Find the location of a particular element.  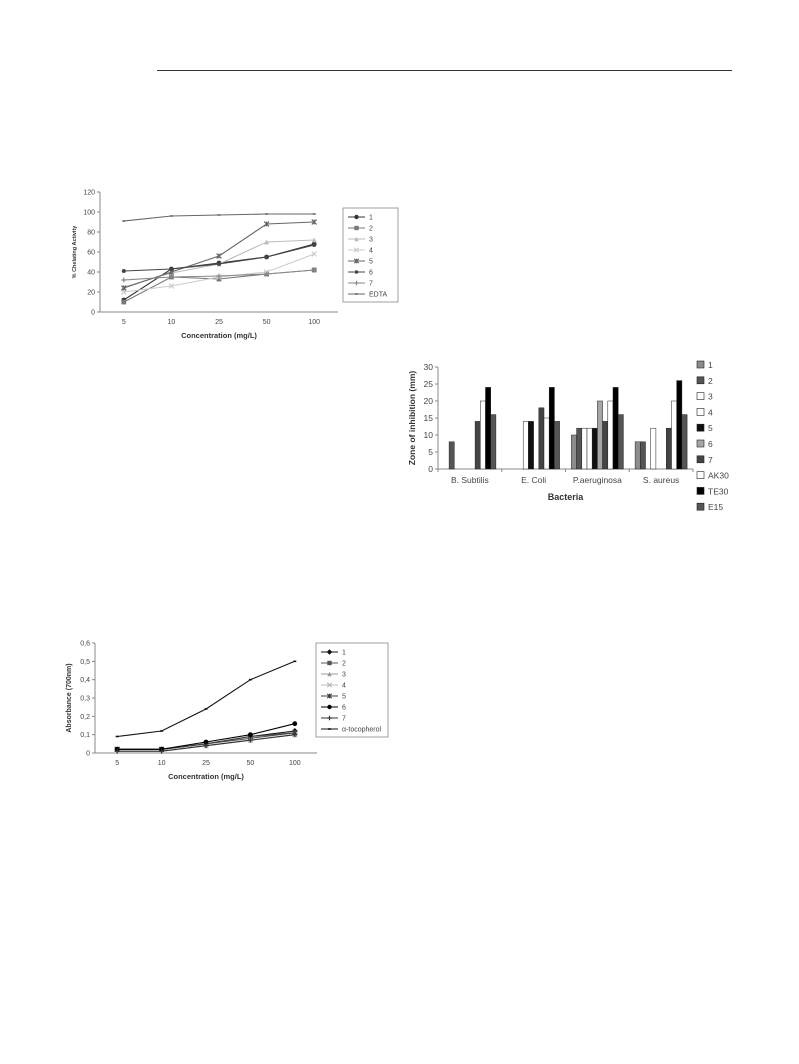

y-axis-title: Absorbance (700nm) is located at coordinates (69, 697).